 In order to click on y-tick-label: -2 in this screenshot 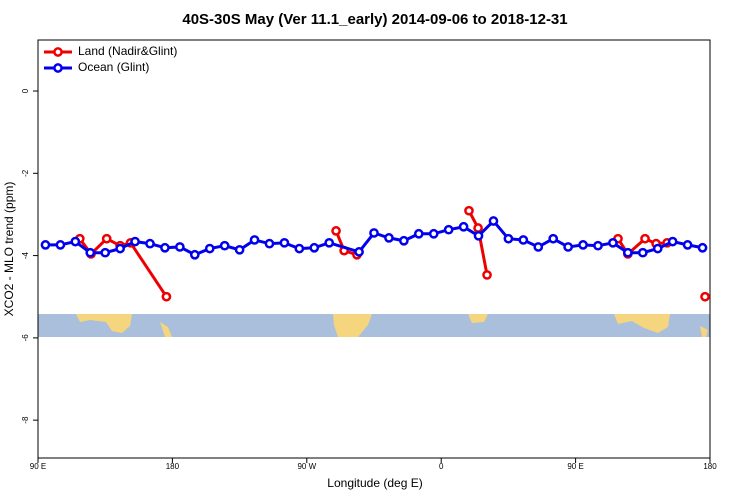, I will do `click(25, 173)`.